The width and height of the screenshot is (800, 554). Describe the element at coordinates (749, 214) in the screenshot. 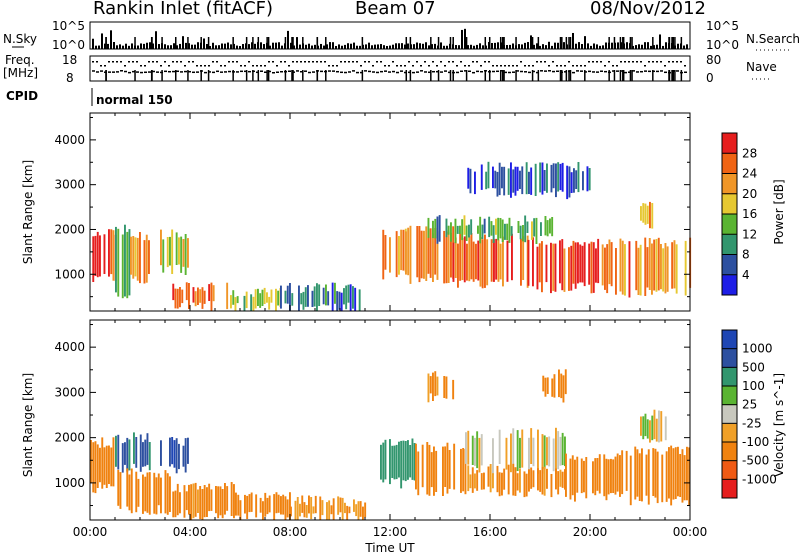

I see `colorbar-tick-label: 16` at that location.